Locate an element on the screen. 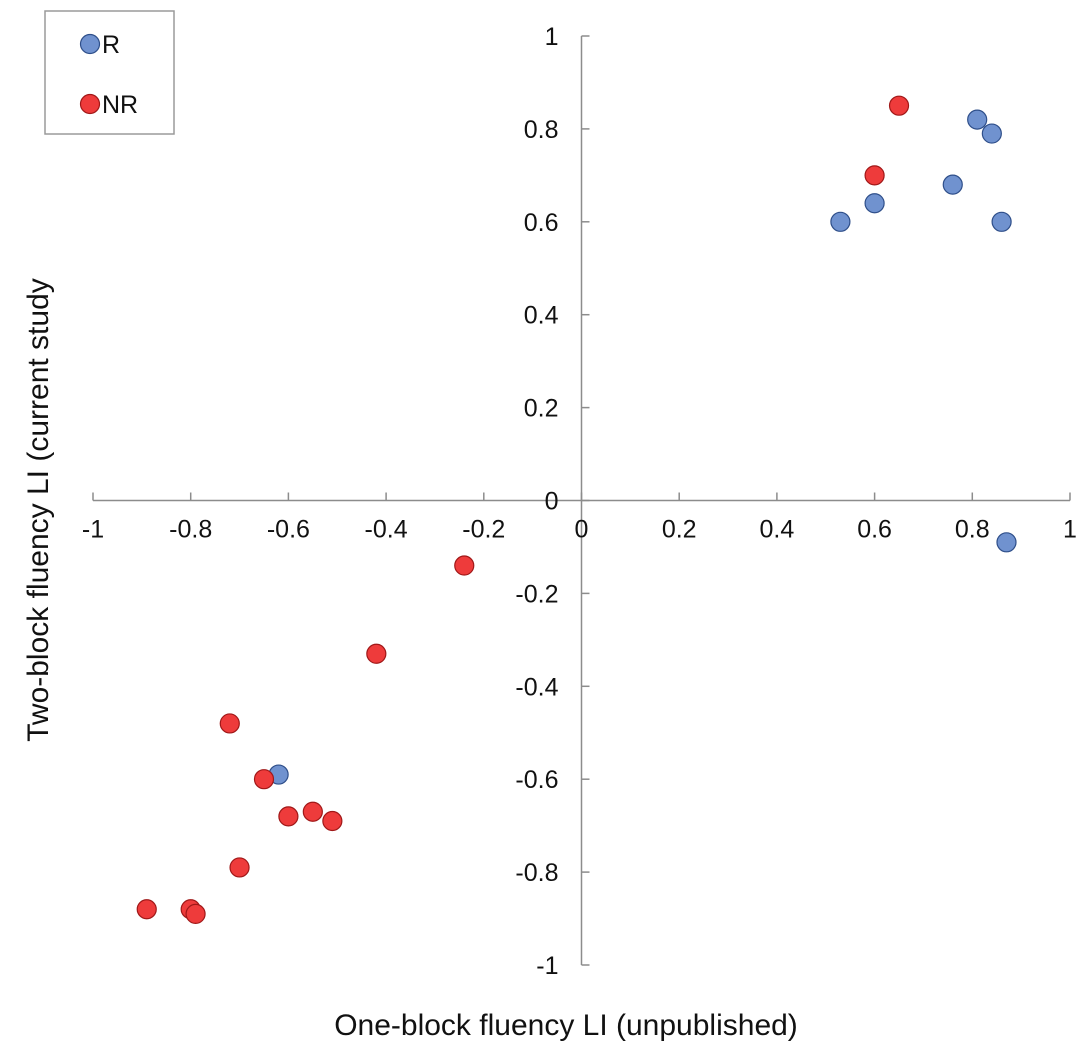 The height and width of the screenshot is (1044, 1078). y-tick-label: -0.2 is located at coordinates (536, 594).